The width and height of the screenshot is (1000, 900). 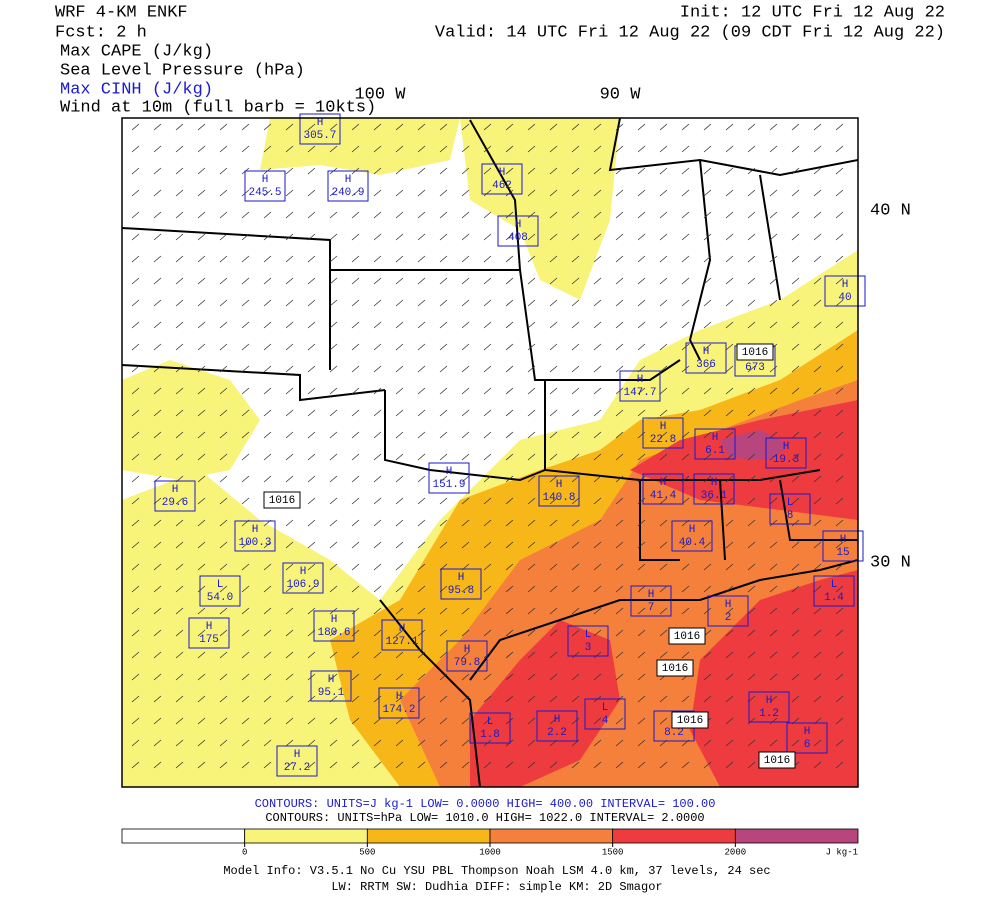 I want to click on longitude-label: 100 W, so click(x=380, y=94).